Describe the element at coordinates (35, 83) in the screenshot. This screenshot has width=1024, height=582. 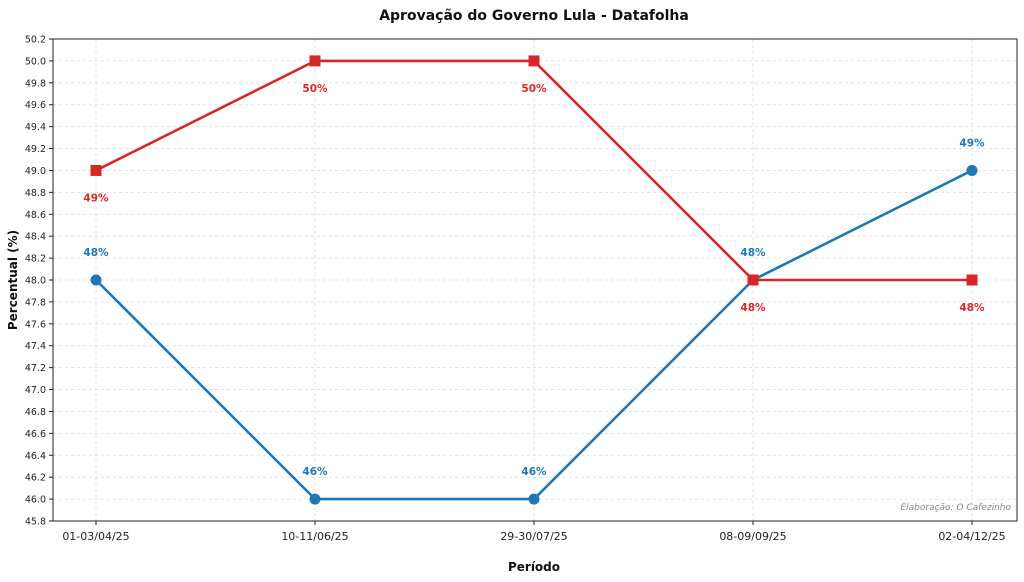
I see `y-tick-label: 49.8` at that location.